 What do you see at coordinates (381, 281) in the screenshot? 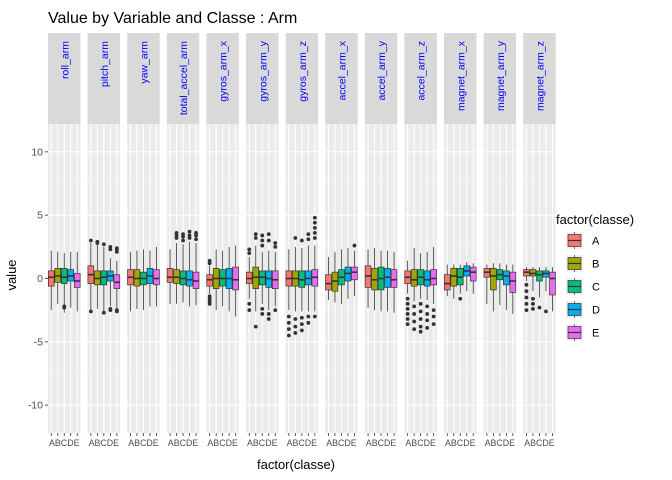
I see `boxplot-accel-arm-y-C` at bounding box center [381, 281].